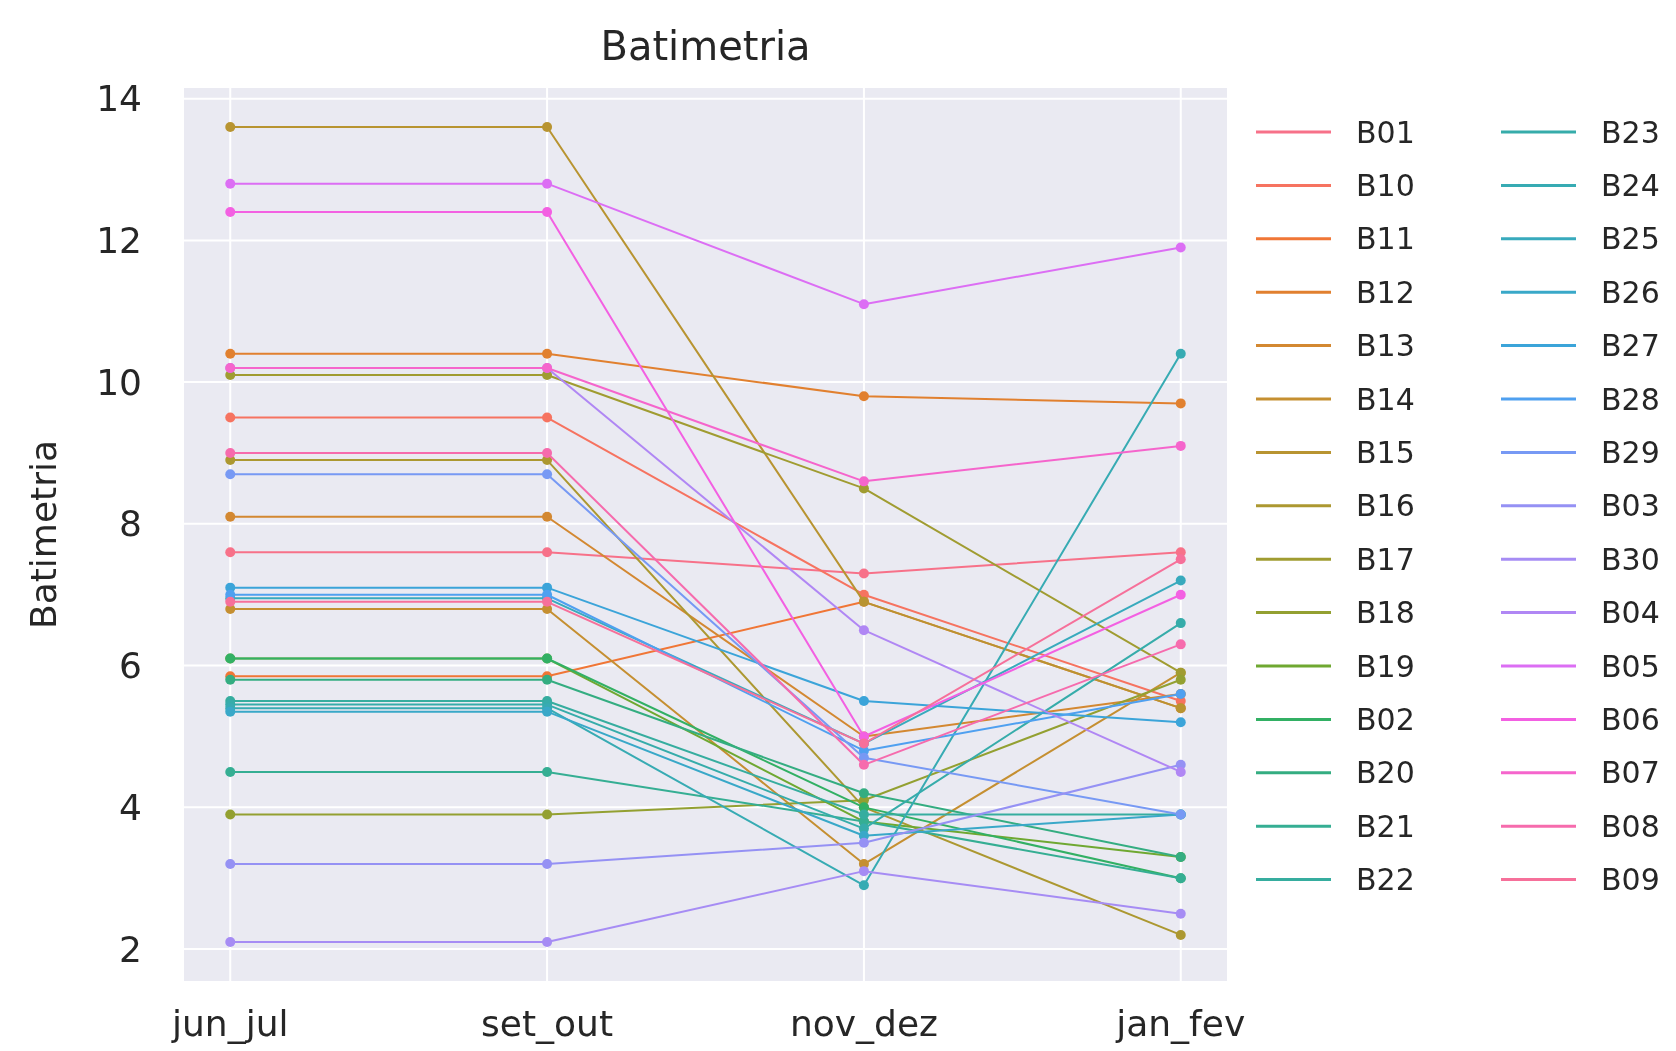 The height and width of the screenshot is (1051, 1676). I want to click on legend-label: B05, so click(1630, 666).